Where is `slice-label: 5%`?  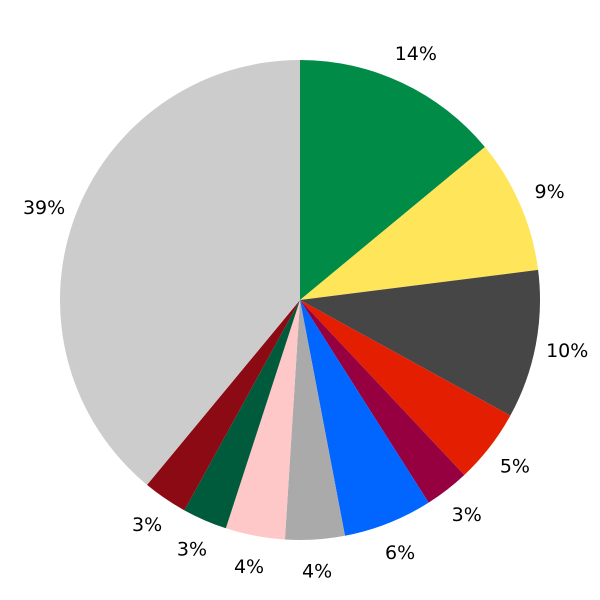
slice-label: 5% is located at coordinates (515, 467).